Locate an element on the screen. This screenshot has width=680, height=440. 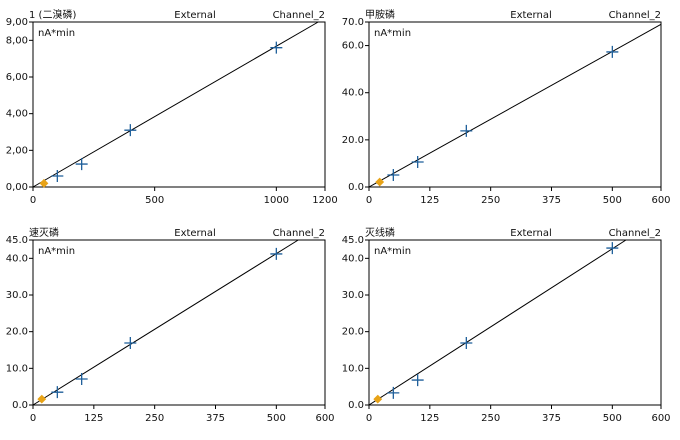
chart-title: 甲胺磷 is located at coordinates (380, 14).